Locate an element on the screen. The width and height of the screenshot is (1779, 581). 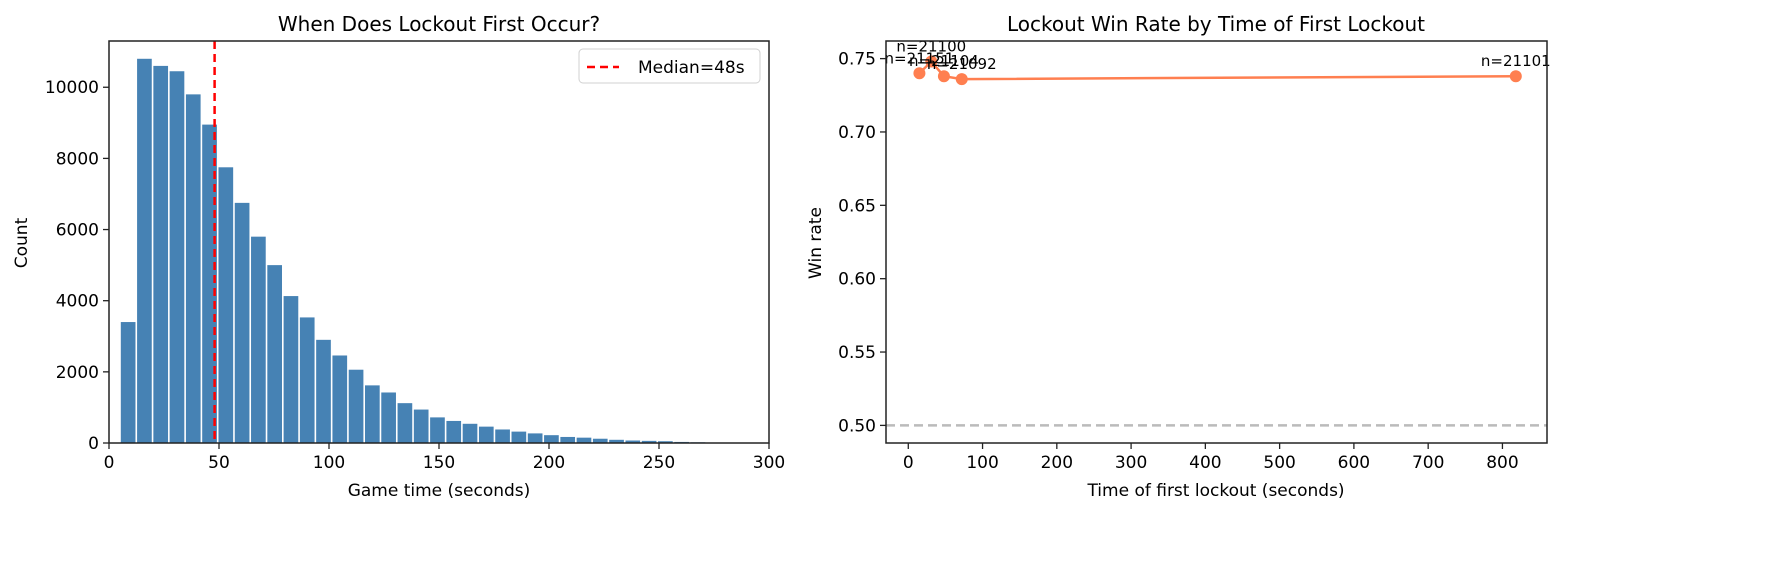
y-tick-label: 0.70 is located at coordinates (857, 133).